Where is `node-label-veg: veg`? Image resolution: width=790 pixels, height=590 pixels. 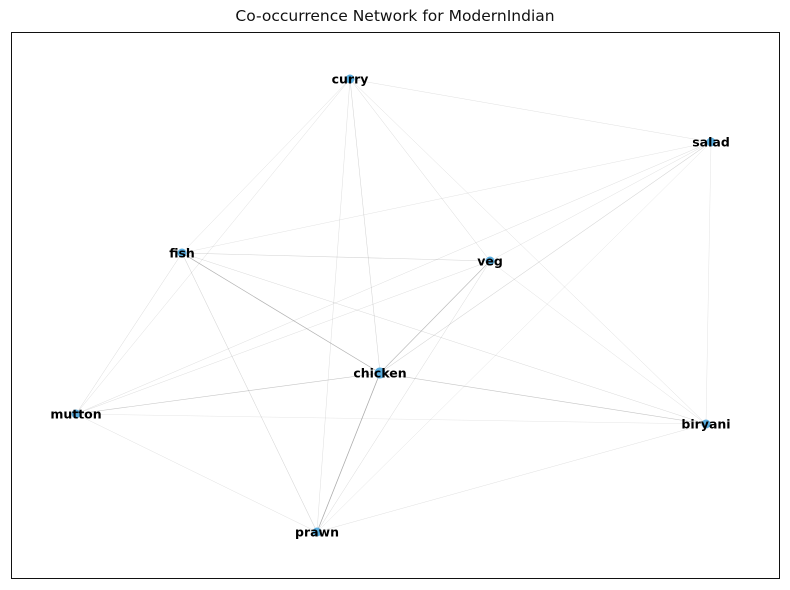
node-label-veg: veg is located at coordinates (490, 261).